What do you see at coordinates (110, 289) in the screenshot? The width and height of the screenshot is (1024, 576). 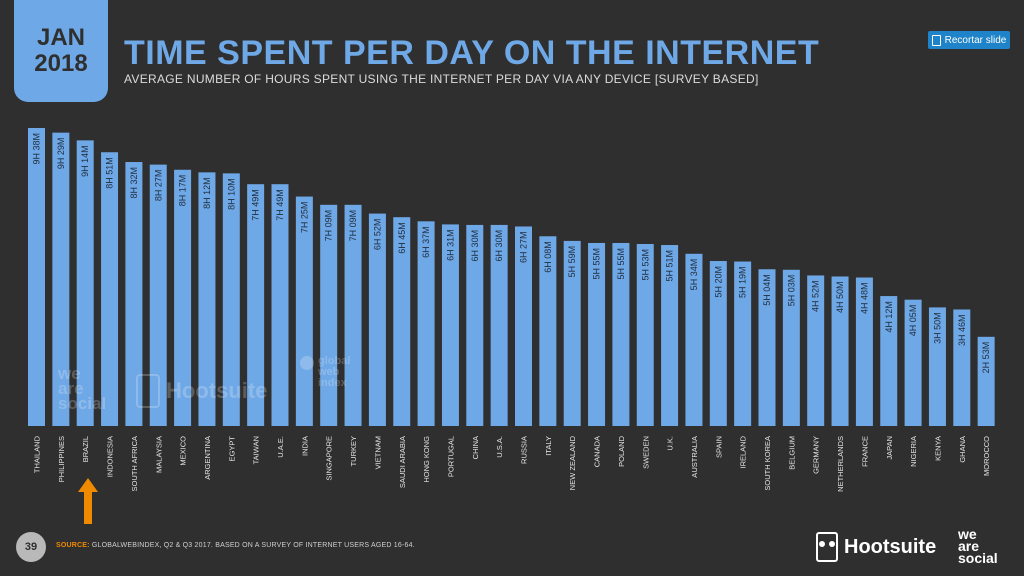 I see `bar-indonesia` at bounding box center [110, 289].